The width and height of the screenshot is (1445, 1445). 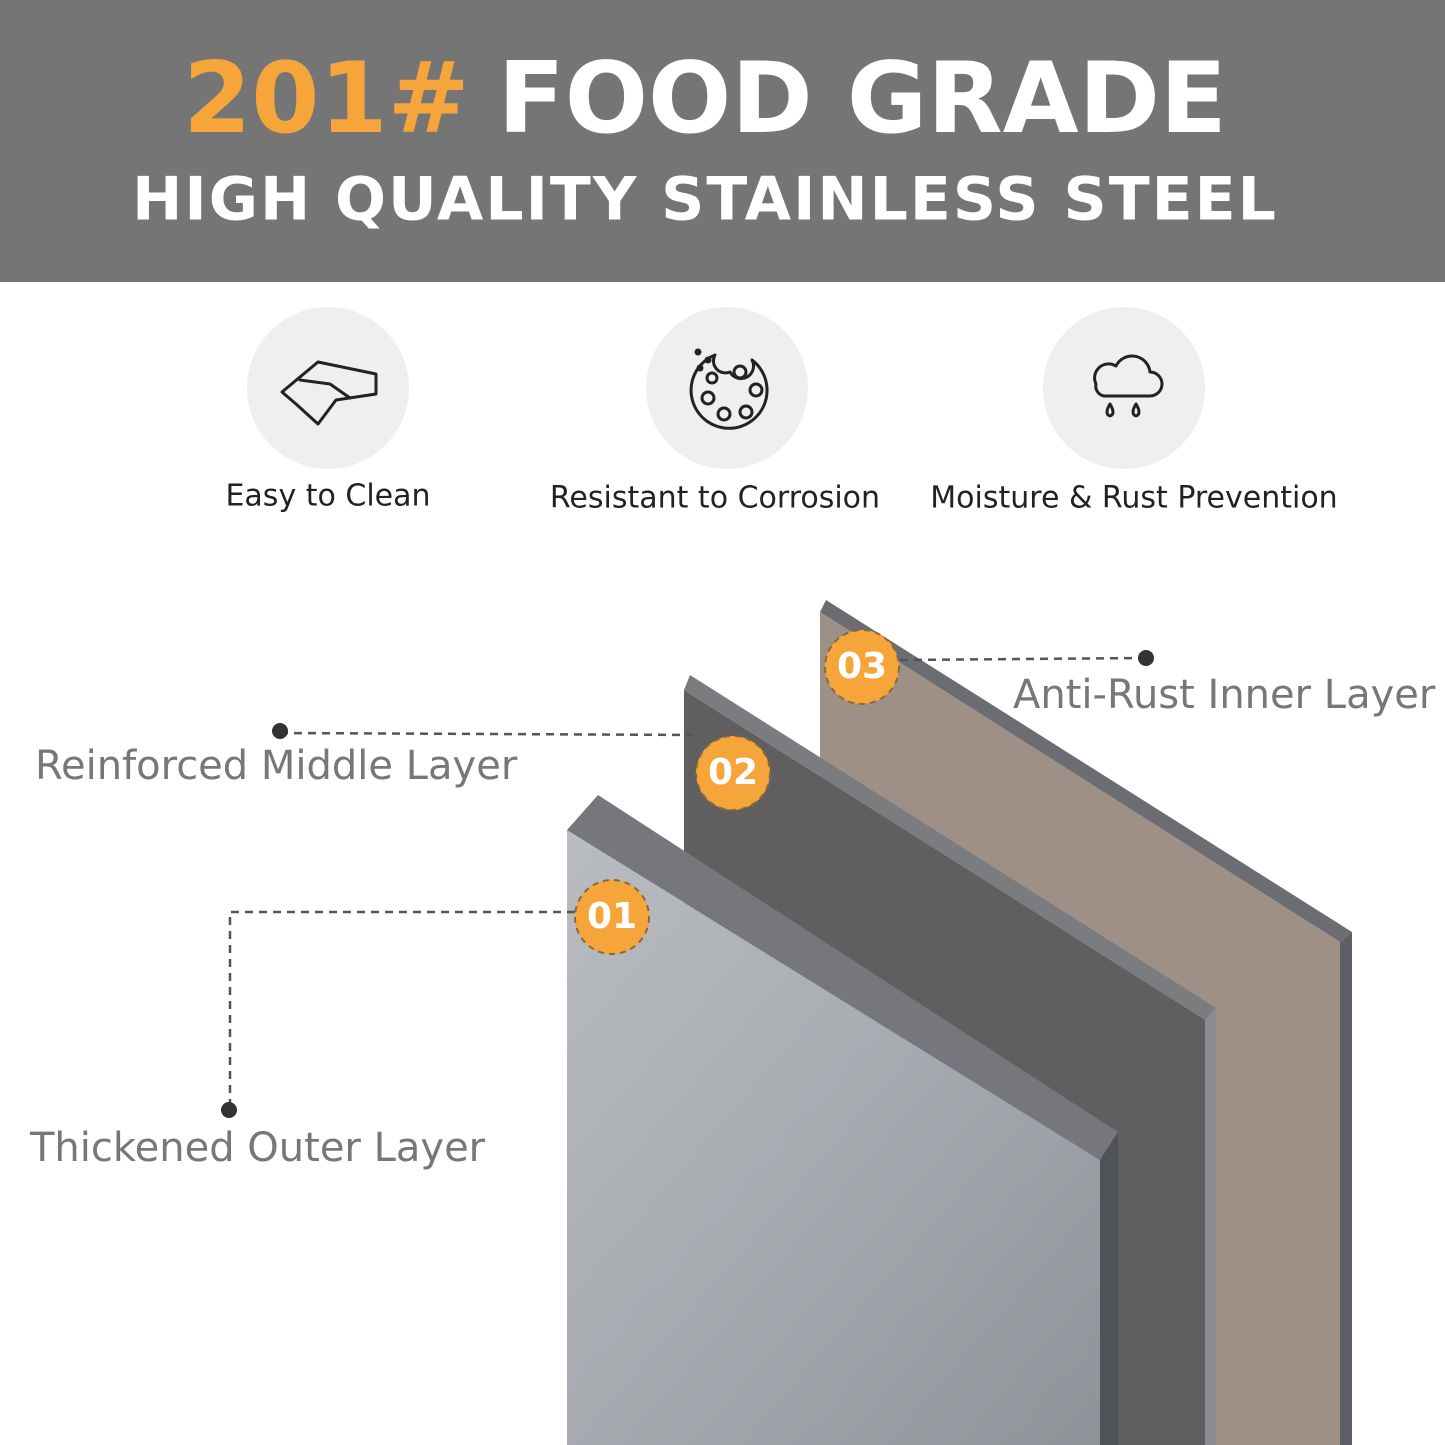 What do you see at coordinates (327, 496) in the screenshot?
I see `feature-label: Easy to Clean` at bounding box center [327, 496].